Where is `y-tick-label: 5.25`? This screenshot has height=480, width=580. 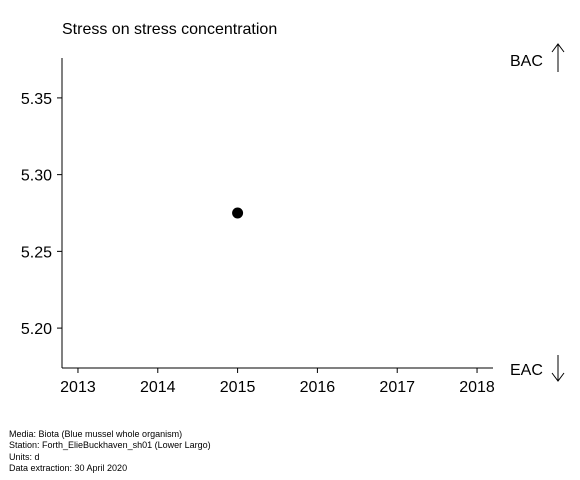 y-tick-label: 5.25 is located at coordinates (36, 252).